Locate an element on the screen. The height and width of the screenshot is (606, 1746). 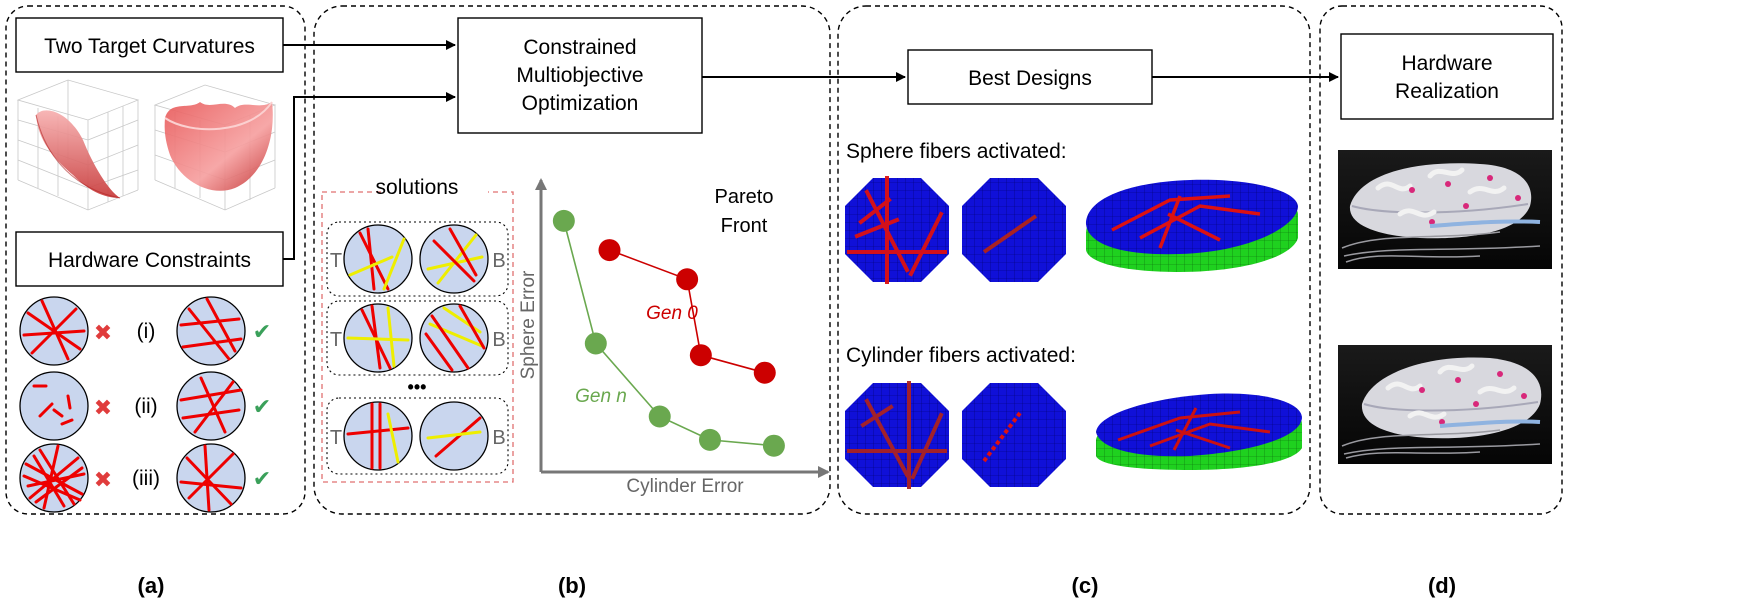
bad-disc-ii is located at coordinates (54, 406).